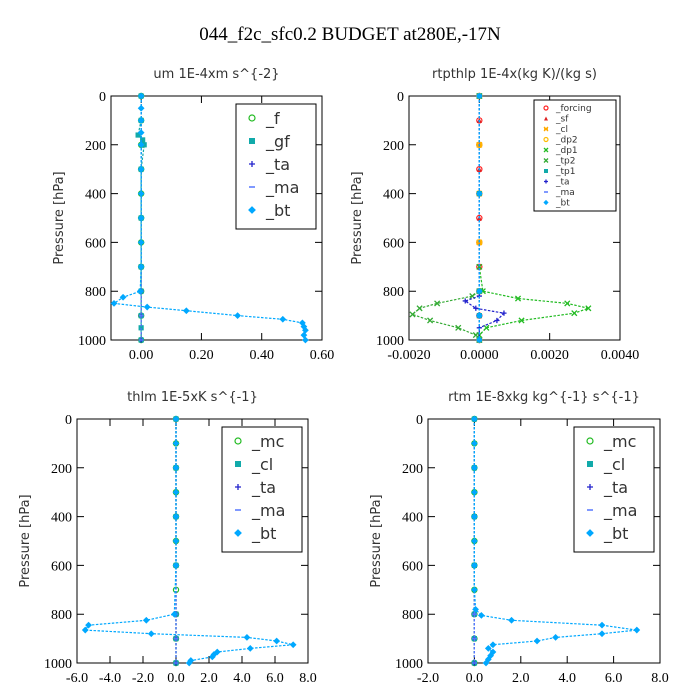  What do you see at coordinates (573, 109) in the screenshot?
I see `legend-label: _forcing` at bounding box center [573, 109].